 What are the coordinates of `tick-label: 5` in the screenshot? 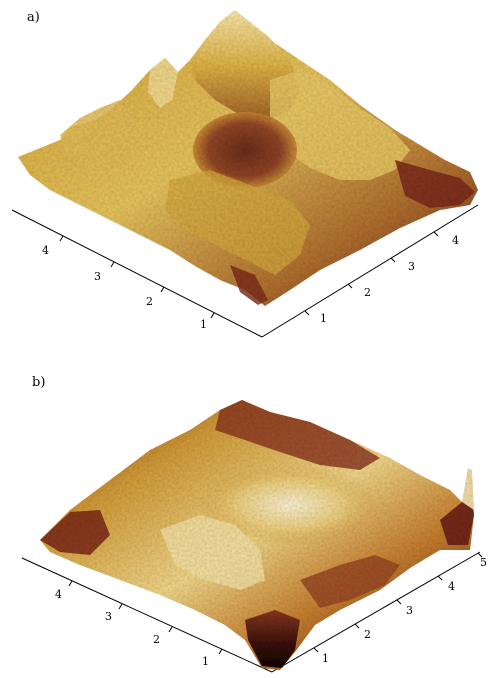 It's located at (483, 562).